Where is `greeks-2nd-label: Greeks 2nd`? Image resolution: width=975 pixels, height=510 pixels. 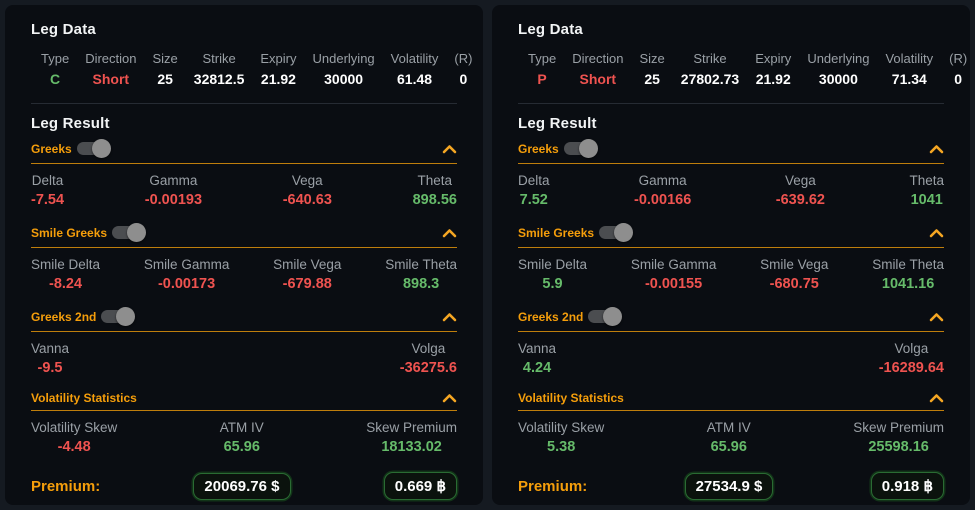
greeks-2nd-label: Greeks 2nd is located at coordinates (551, 316).